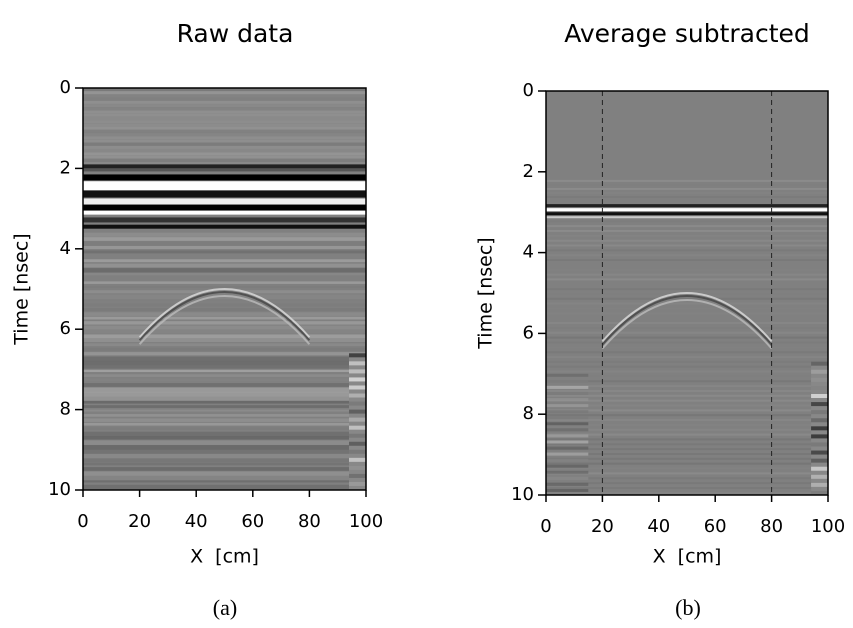 The image size is (853, 628). What do you see at coordinates (82, 521) in the screenshot?
I see `x-tick-label: 0` at bounding box center [82, 521].